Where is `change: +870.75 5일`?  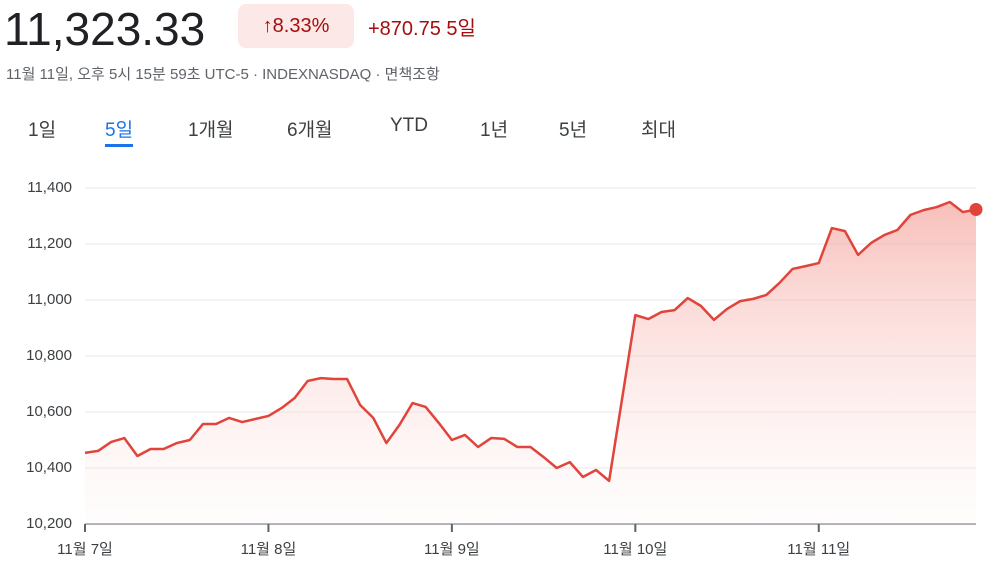
change: +870.75 5일 is located at coordinates (422, 26).